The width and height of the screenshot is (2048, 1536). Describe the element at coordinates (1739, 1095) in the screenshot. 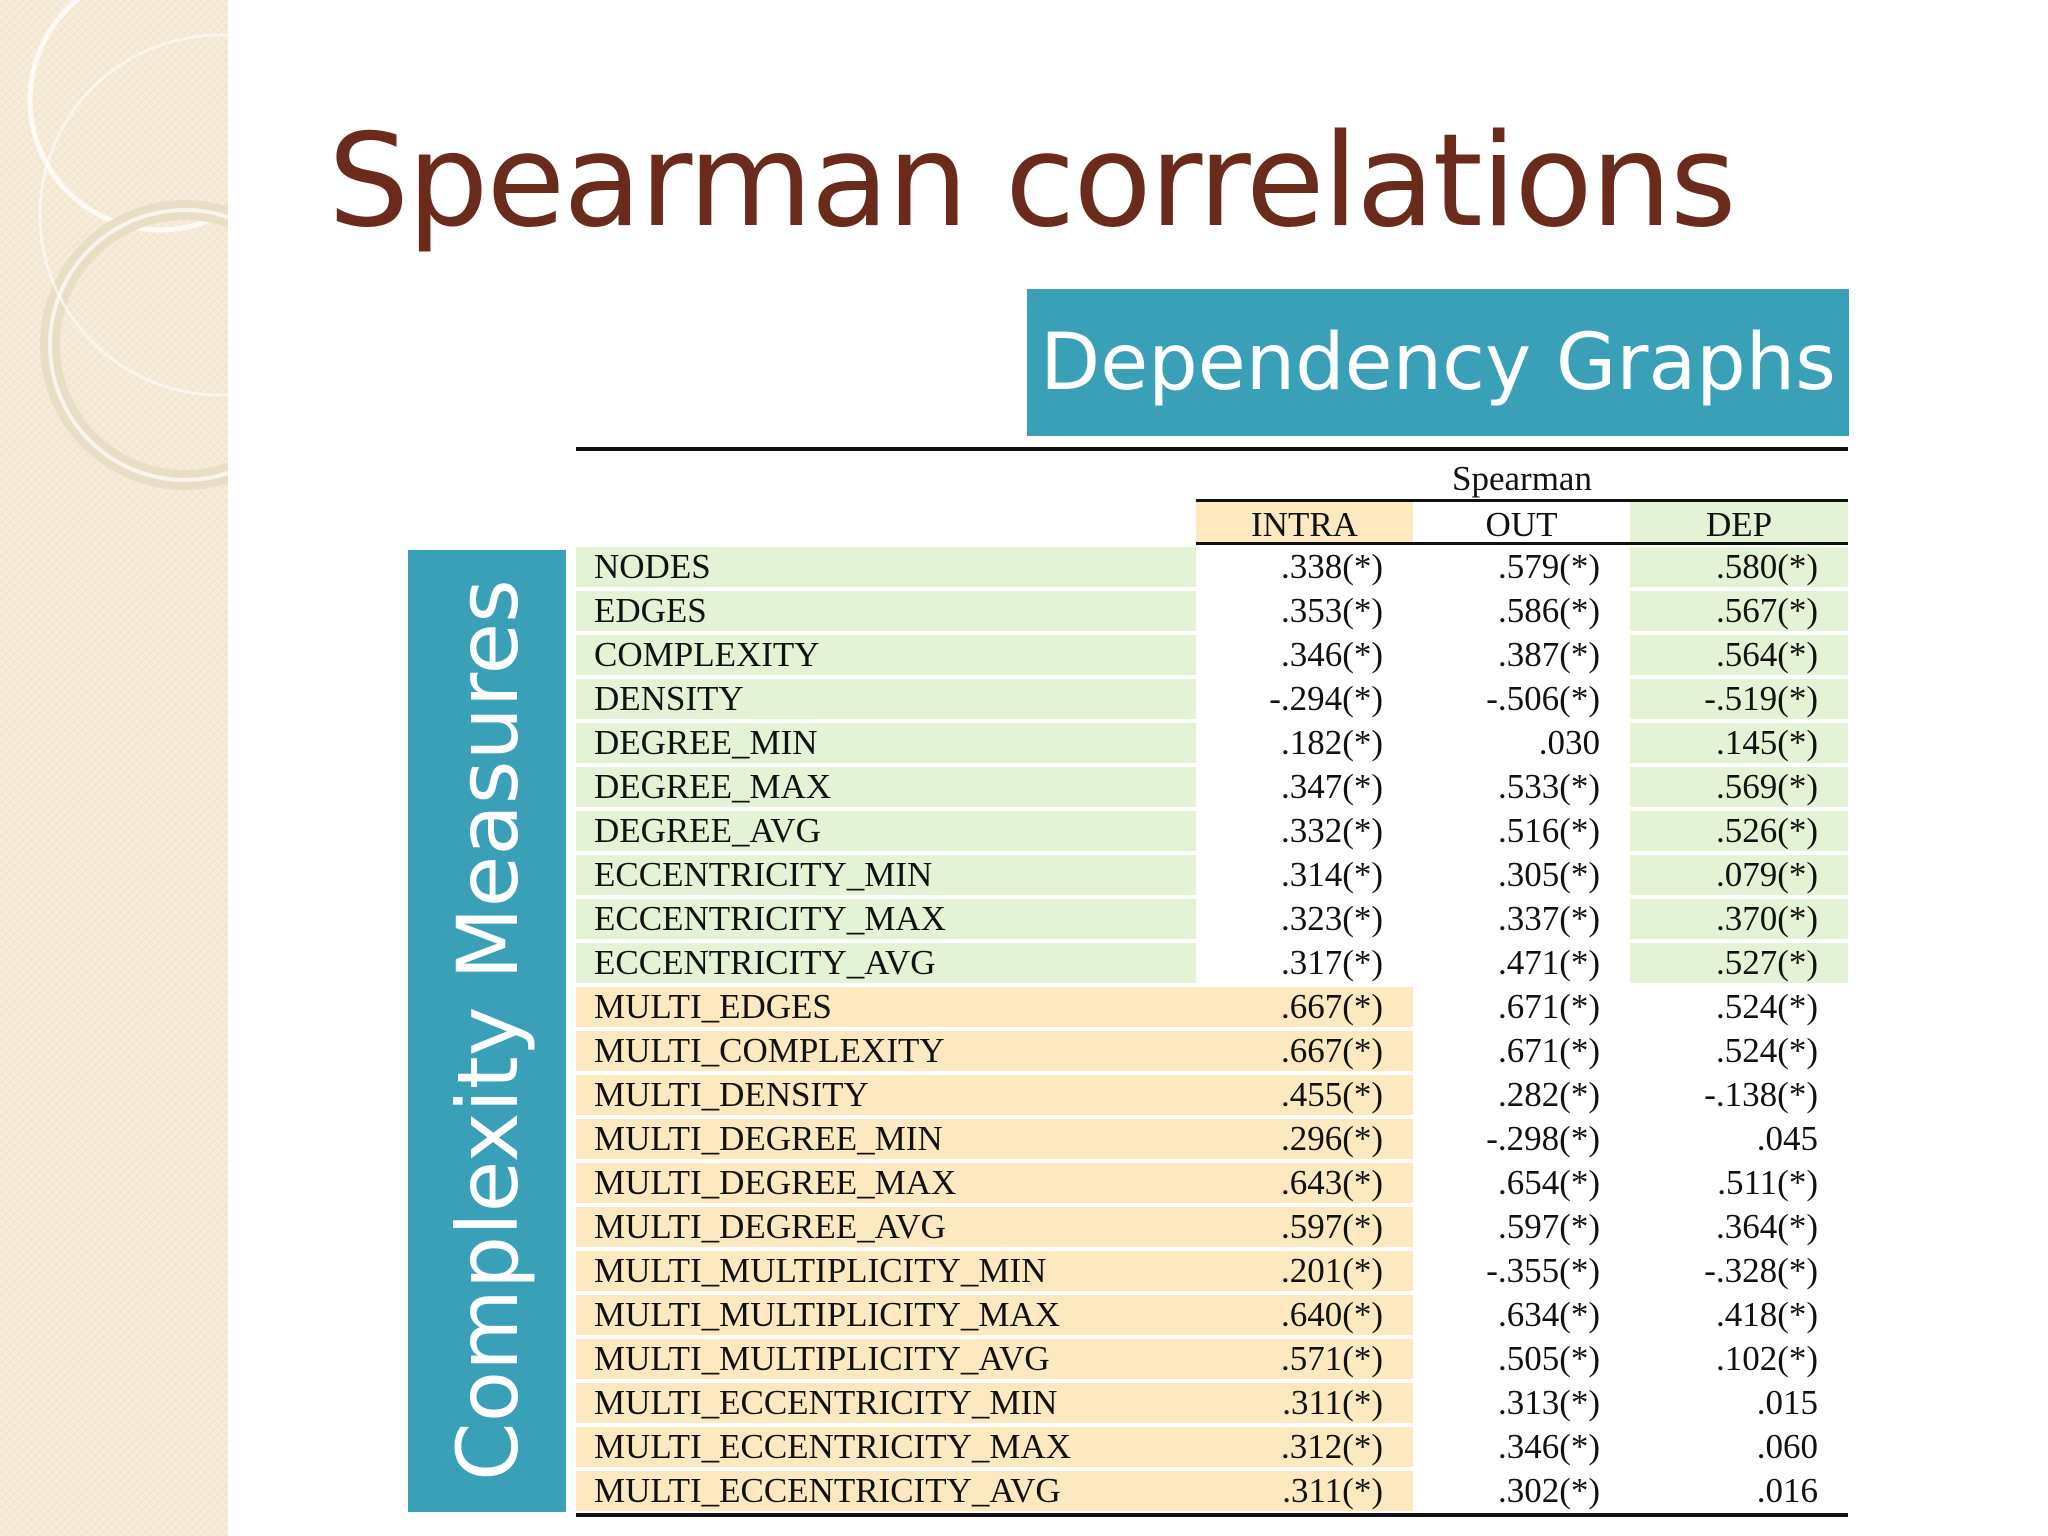

I see `cell-dep: -.138(*)` at that location.